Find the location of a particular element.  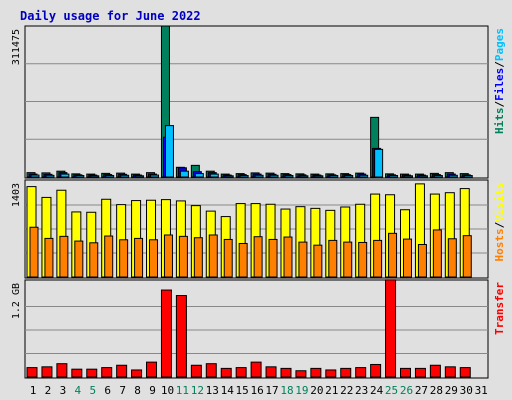

x-tick-label: 10 is located at coordinates (167, 390).